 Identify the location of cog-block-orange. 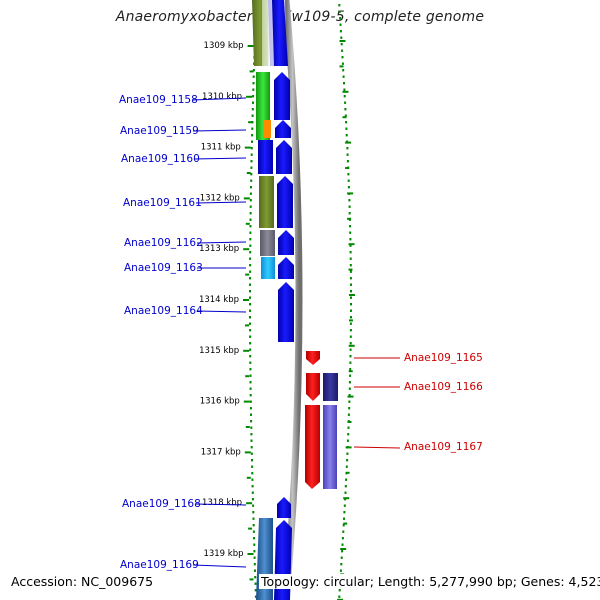
(267, 129).